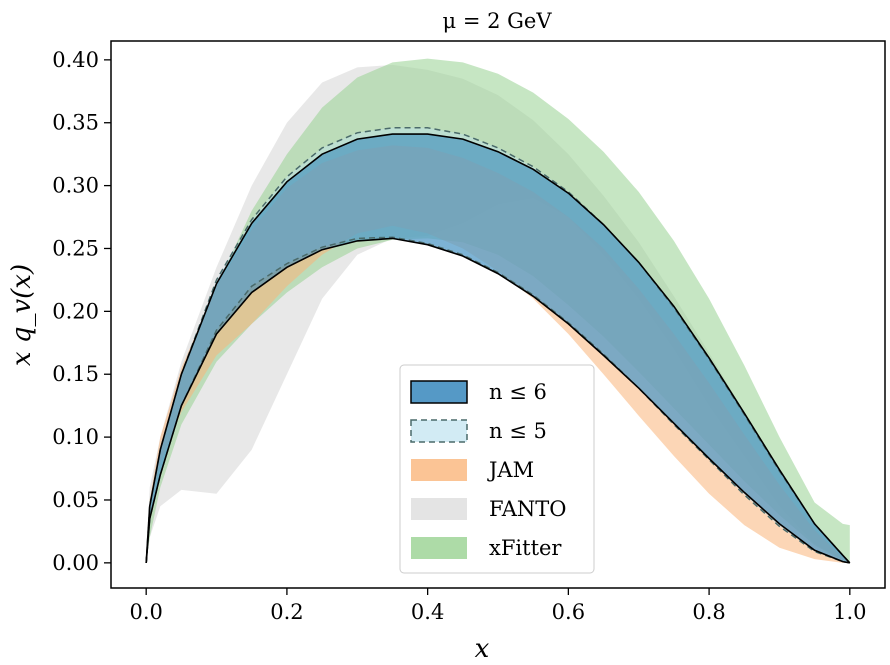 The width and height of the screenshot is (890, 665). What do you see at coordinates (75, 500) in the screenshot?
I see `y-tick-label: 0.05` at bounding box center [75, 500].